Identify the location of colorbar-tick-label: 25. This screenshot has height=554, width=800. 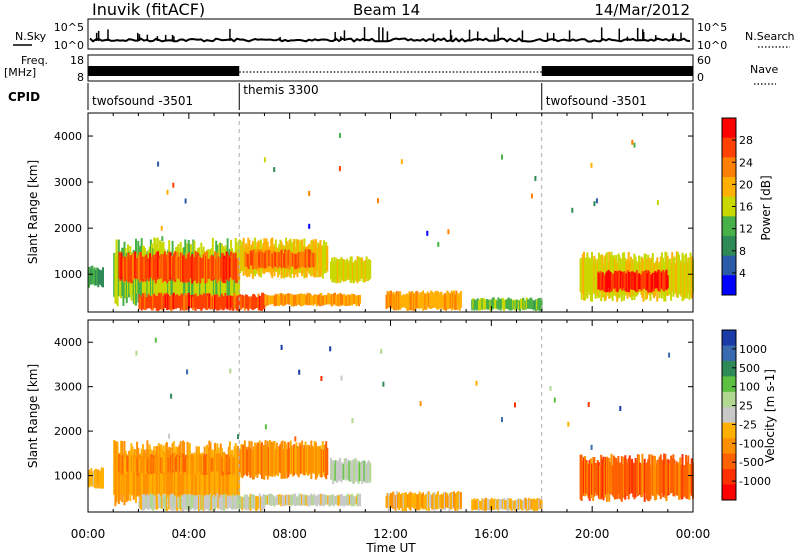
(746, 406).